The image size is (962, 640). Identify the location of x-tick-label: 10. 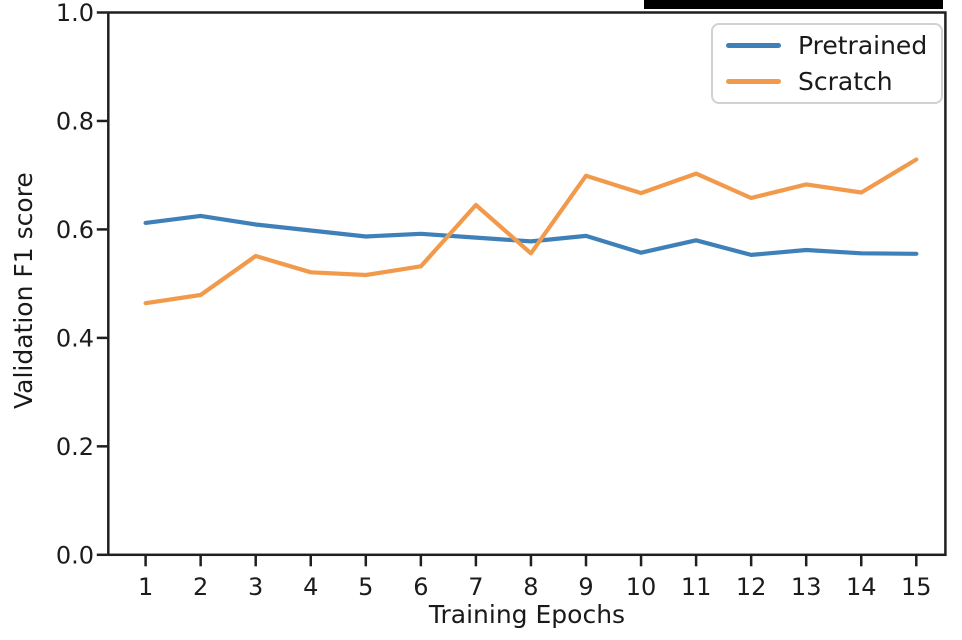
(641, 587).